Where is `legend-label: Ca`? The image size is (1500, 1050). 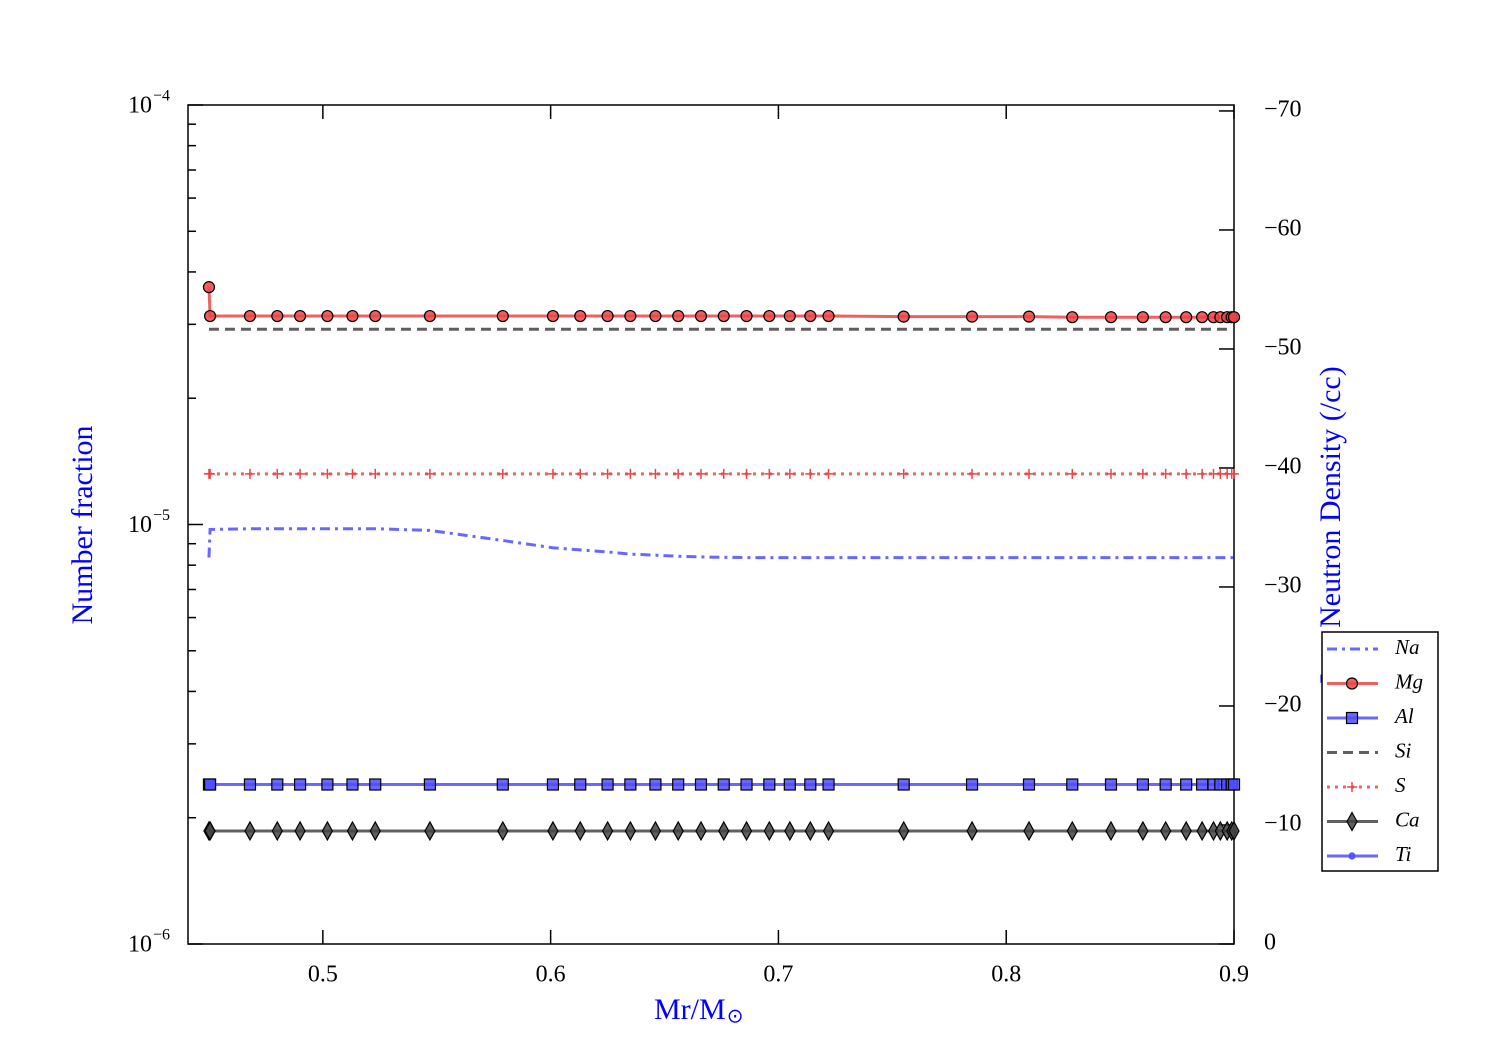
legend-label: Ca is located at coordinates (1407, 819).